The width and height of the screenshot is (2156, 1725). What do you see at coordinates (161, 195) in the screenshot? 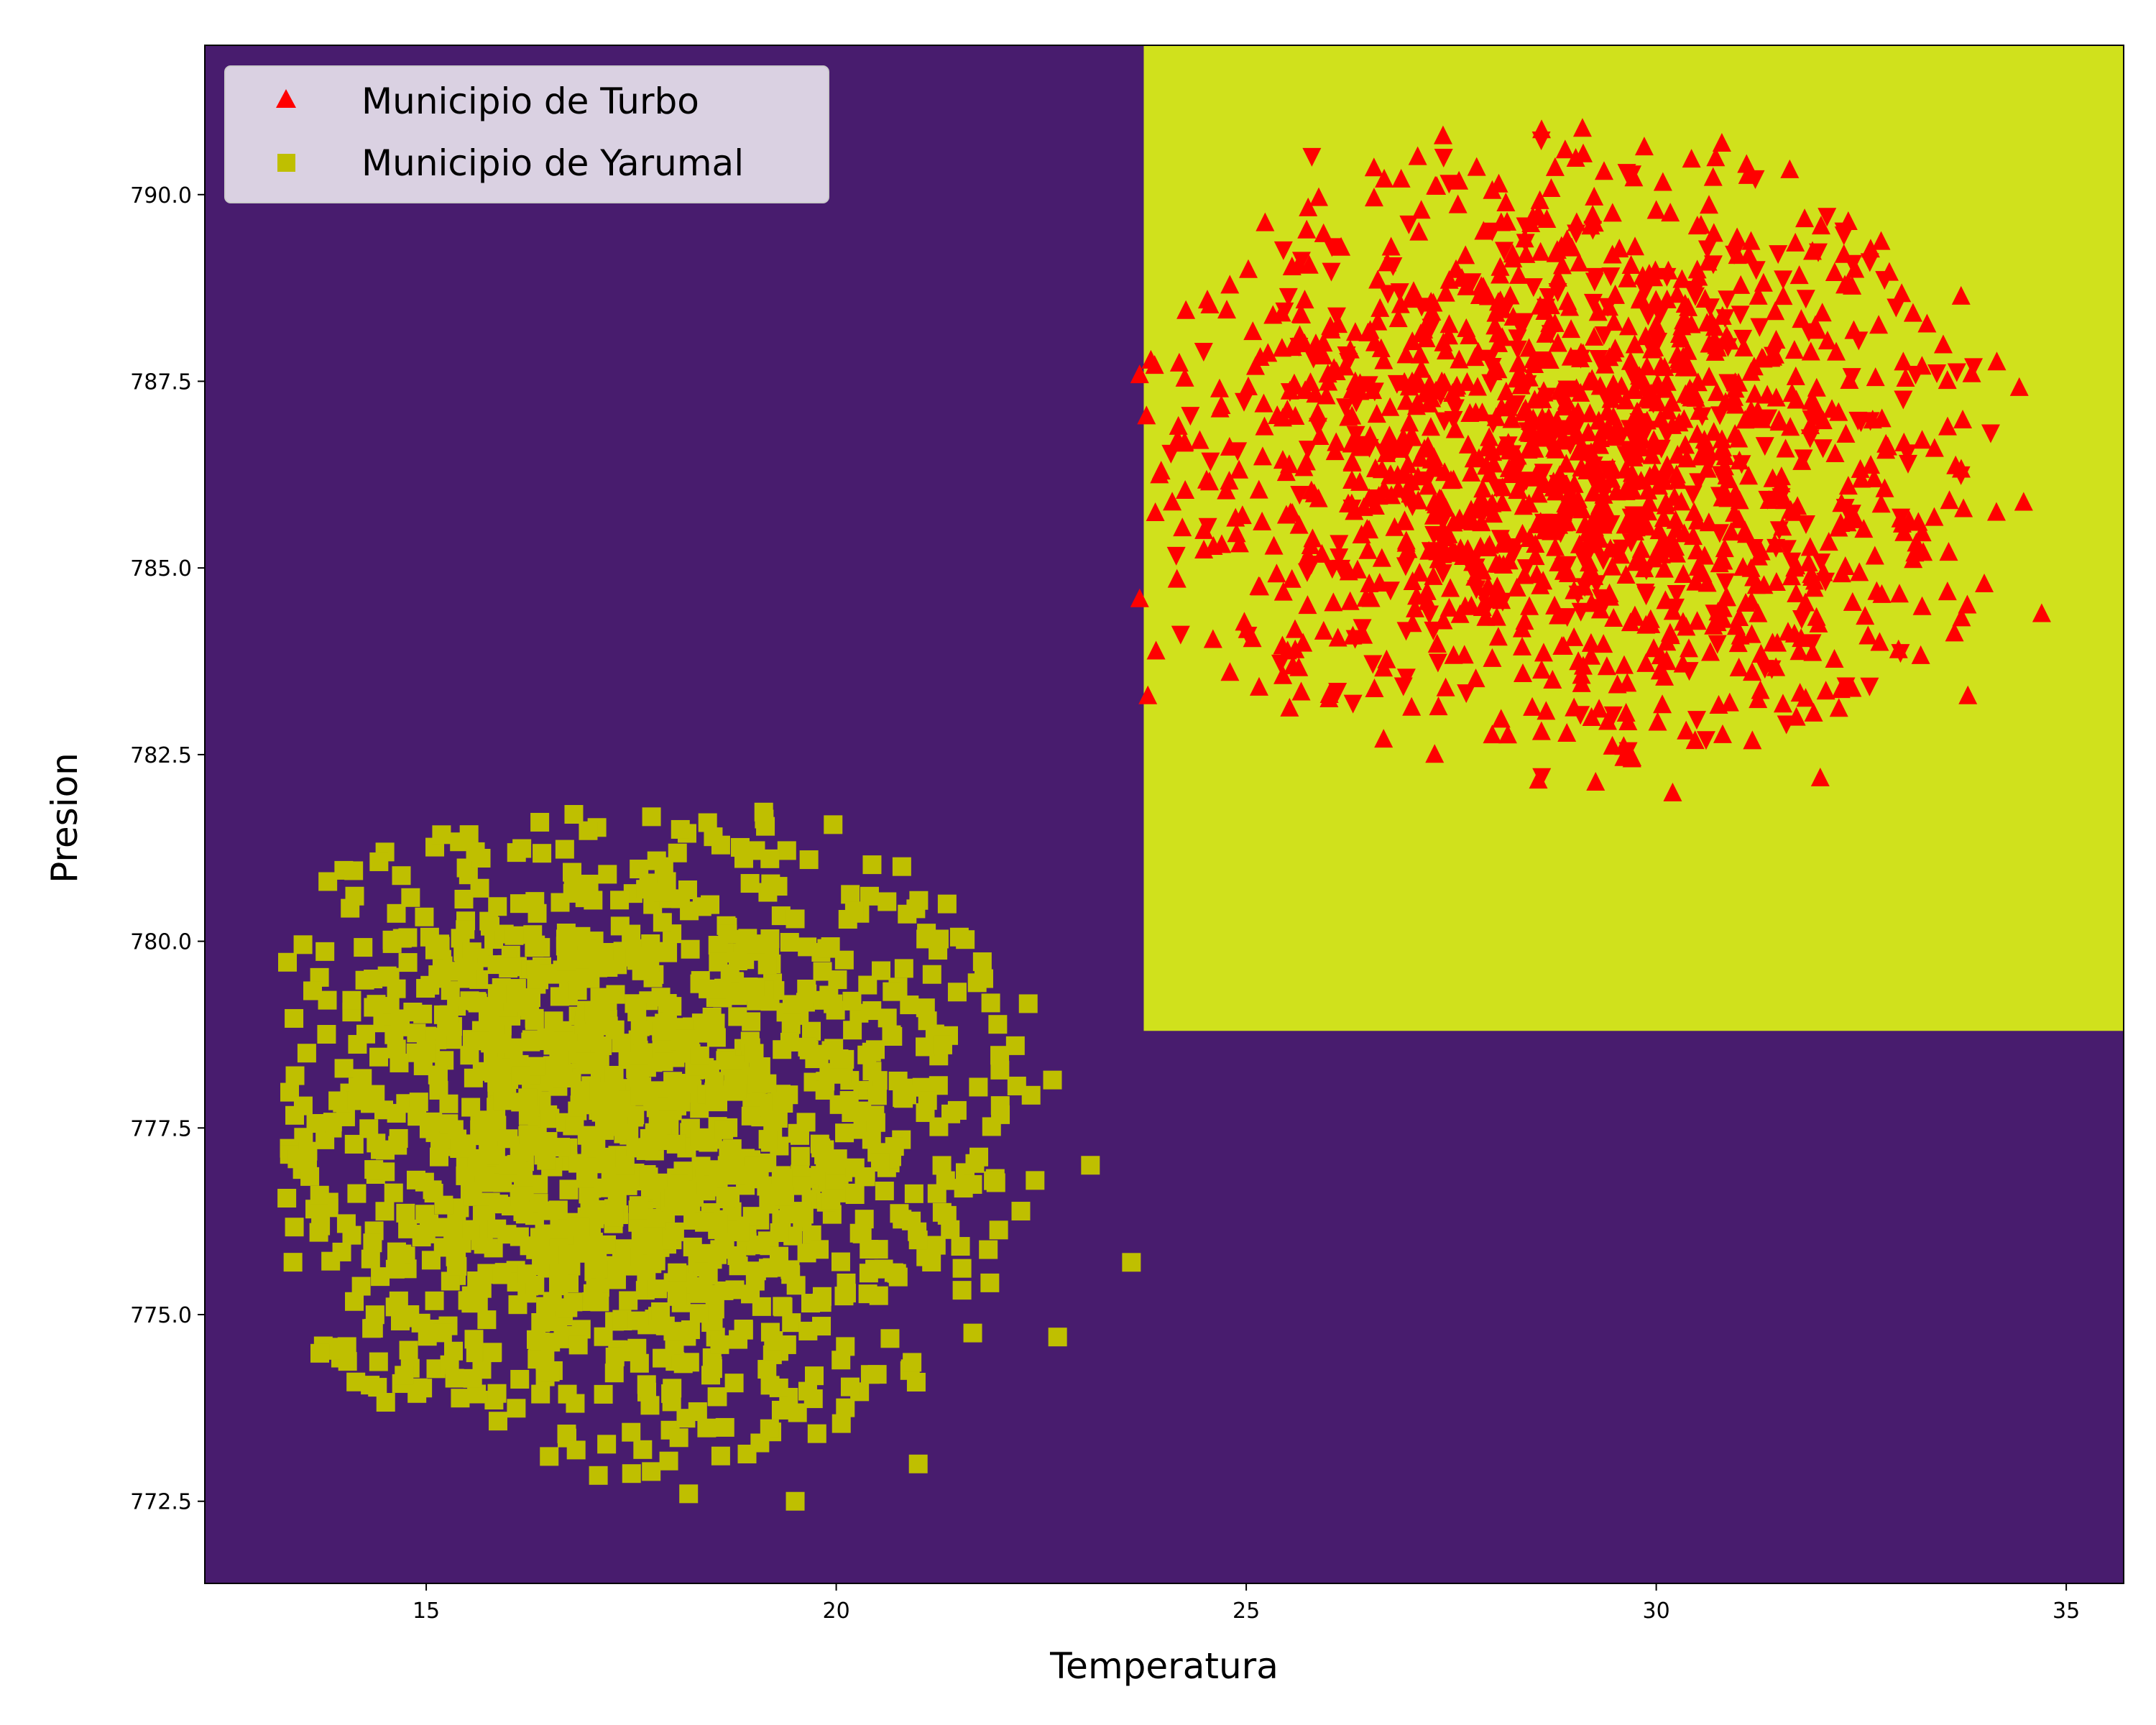
I see `y-tick-label: 790.0` at bounding box center [161, 195].